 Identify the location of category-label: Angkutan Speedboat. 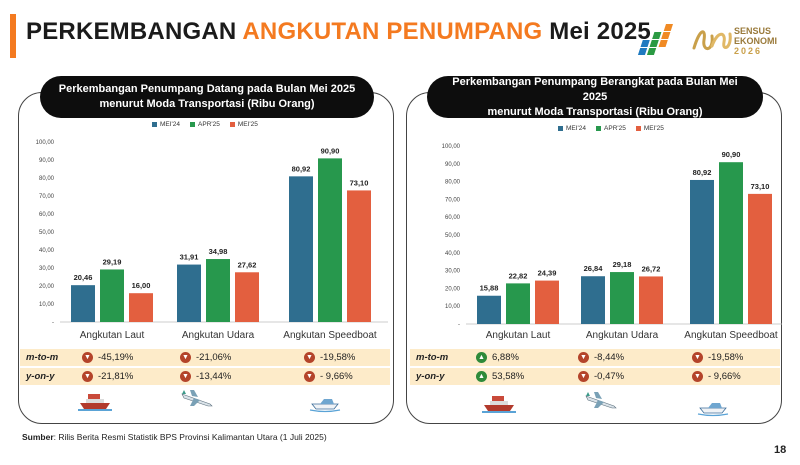
(330, 335).